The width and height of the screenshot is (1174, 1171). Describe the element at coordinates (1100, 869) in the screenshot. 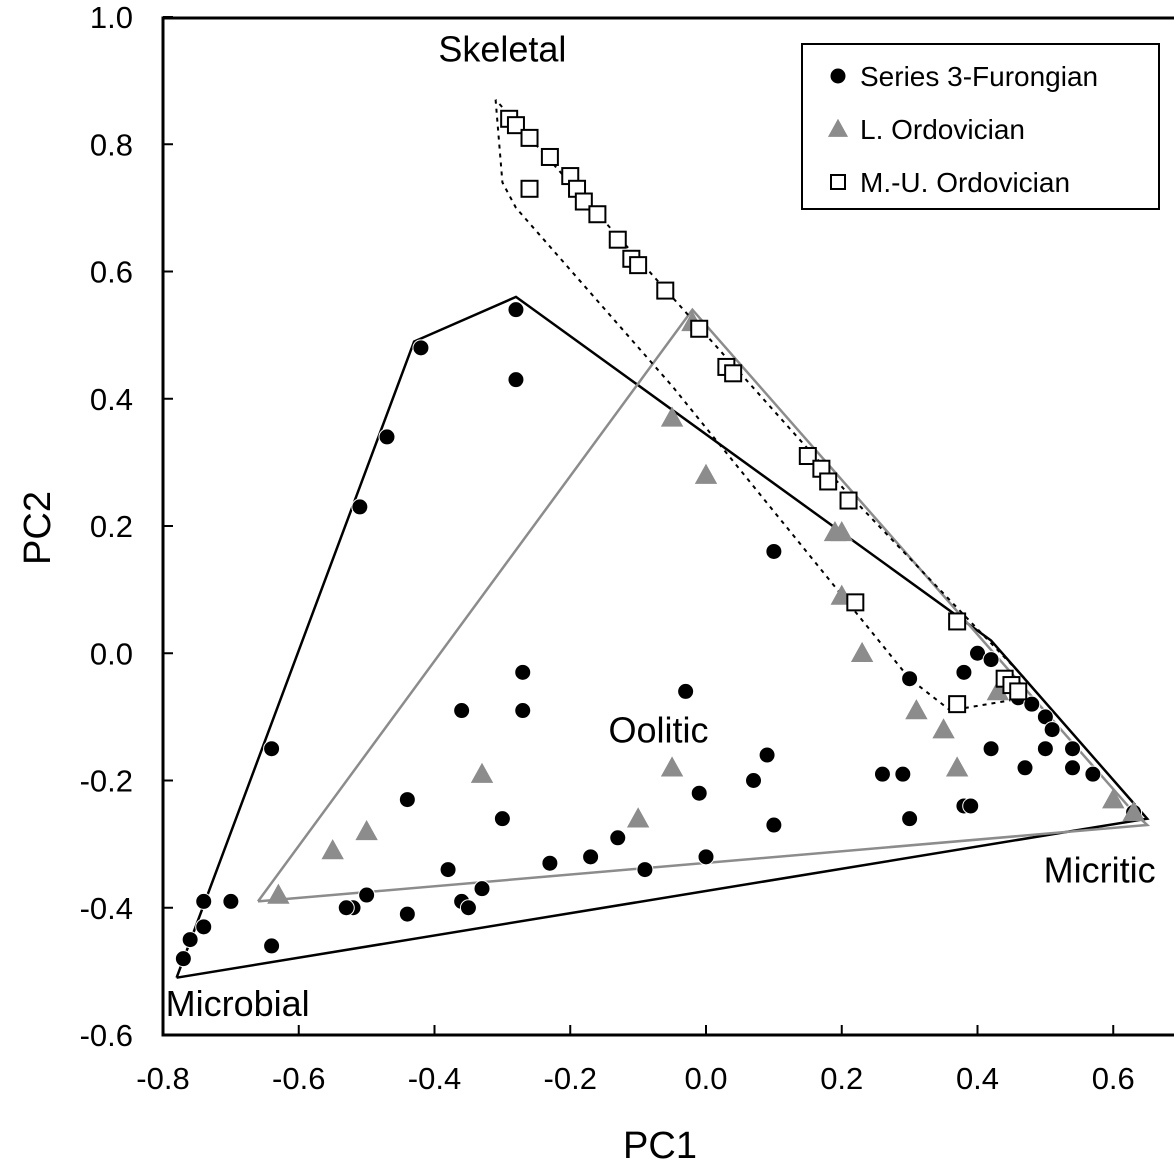

I see `region-label-micritic: Micritic` at that location.